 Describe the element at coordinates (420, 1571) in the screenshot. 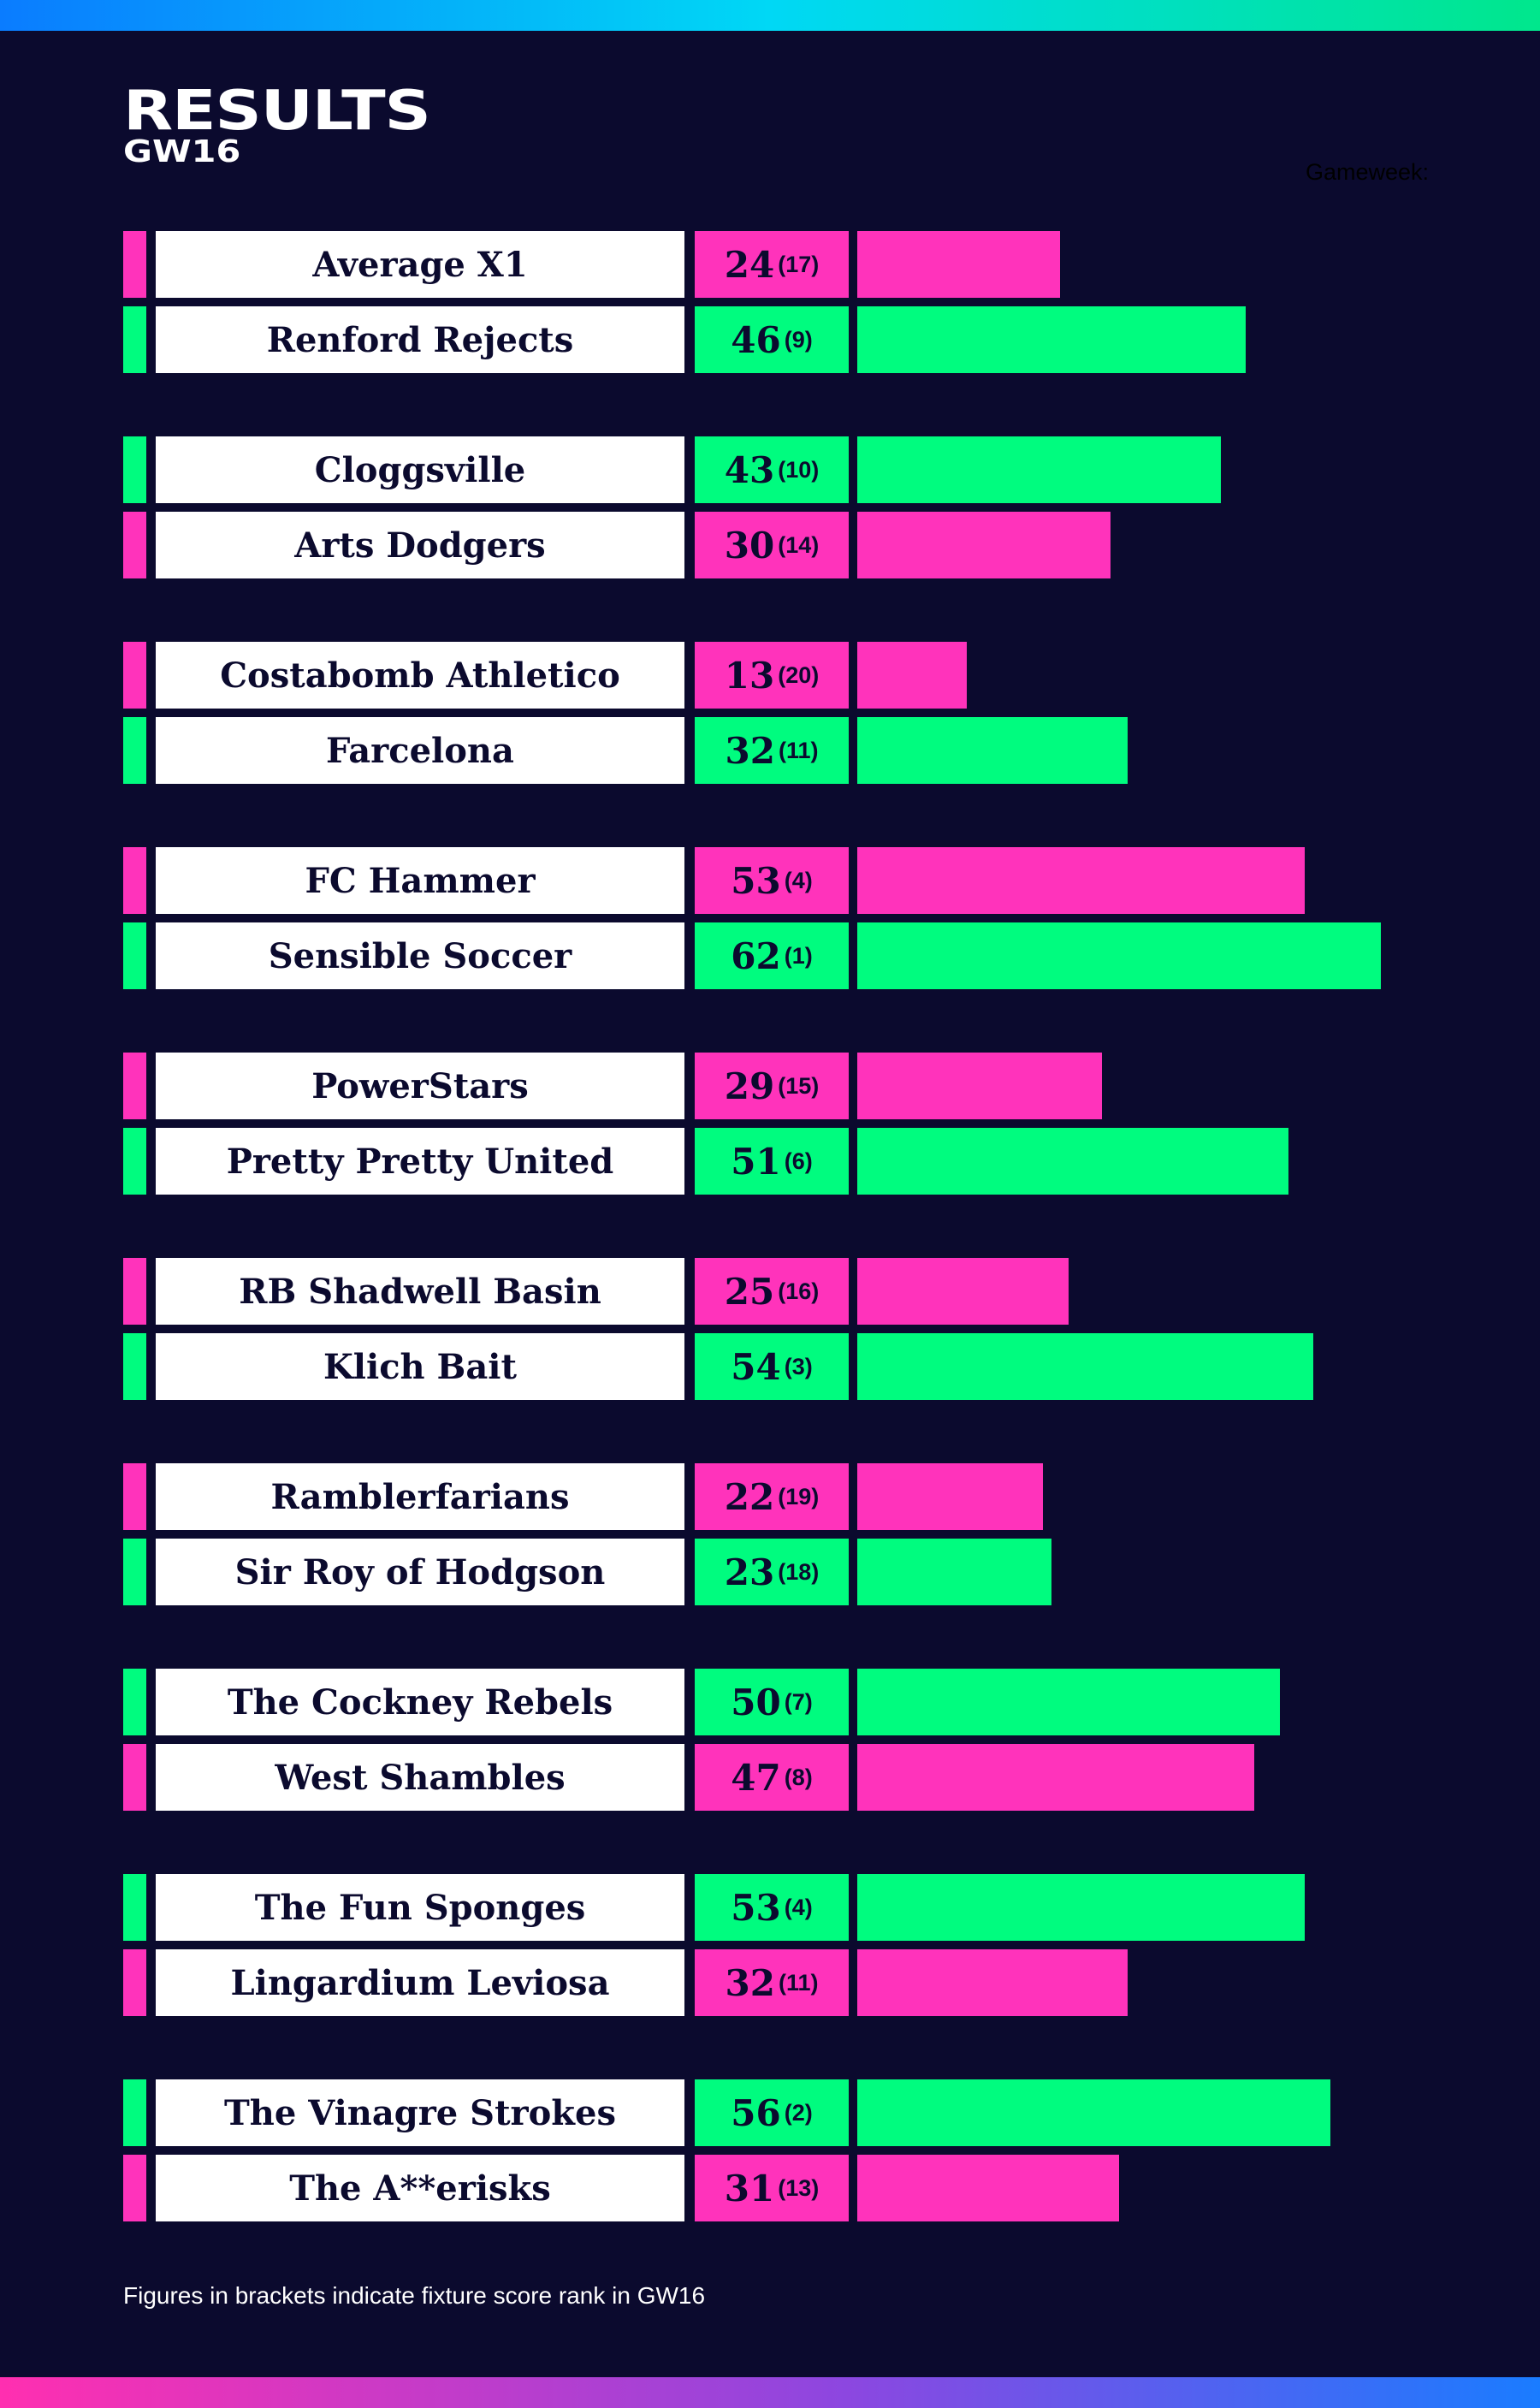

I see `team-name: Sir Roy of Hodgson` at that location.